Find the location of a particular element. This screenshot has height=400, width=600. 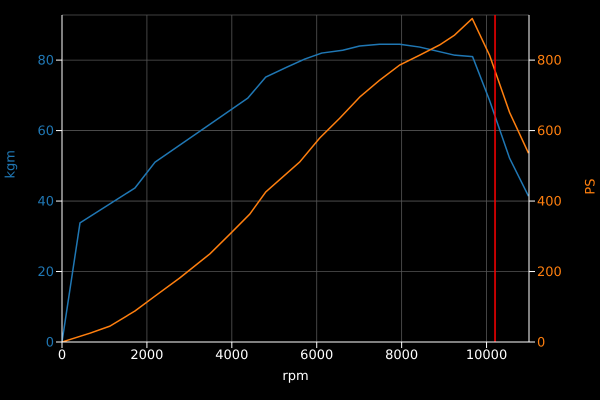

y-tick-label: 20 is located at coordinates (45, 272).